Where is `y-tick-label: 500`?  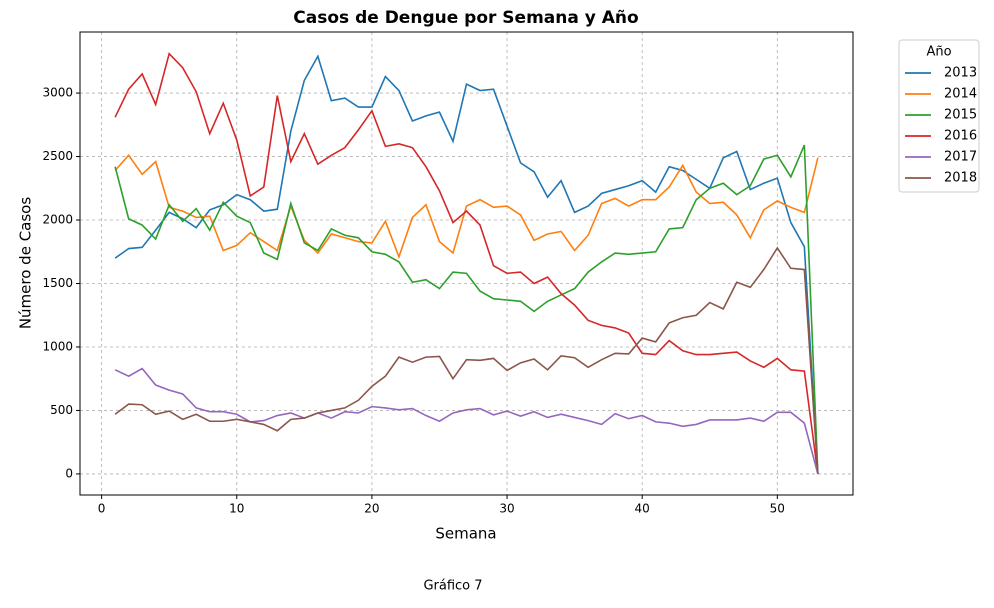
y-tick-label: 500 is located at coordinates (61, 410).